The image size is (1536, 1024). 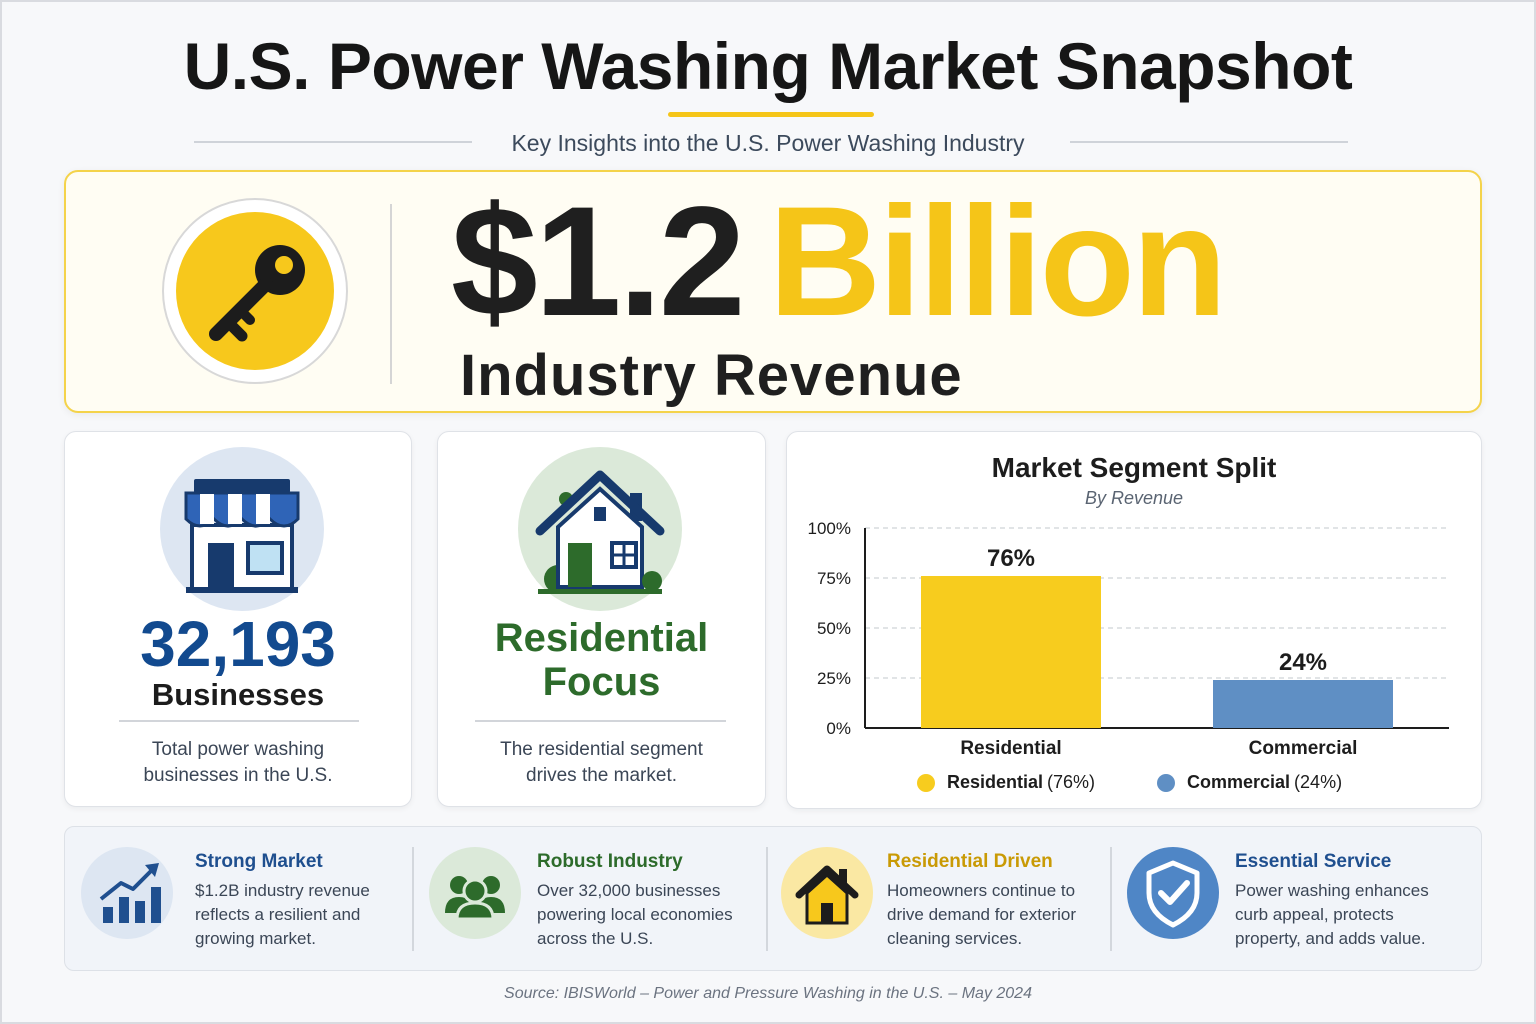 I want to click on y-tick-label: 25%, so click(x=834, y=678).